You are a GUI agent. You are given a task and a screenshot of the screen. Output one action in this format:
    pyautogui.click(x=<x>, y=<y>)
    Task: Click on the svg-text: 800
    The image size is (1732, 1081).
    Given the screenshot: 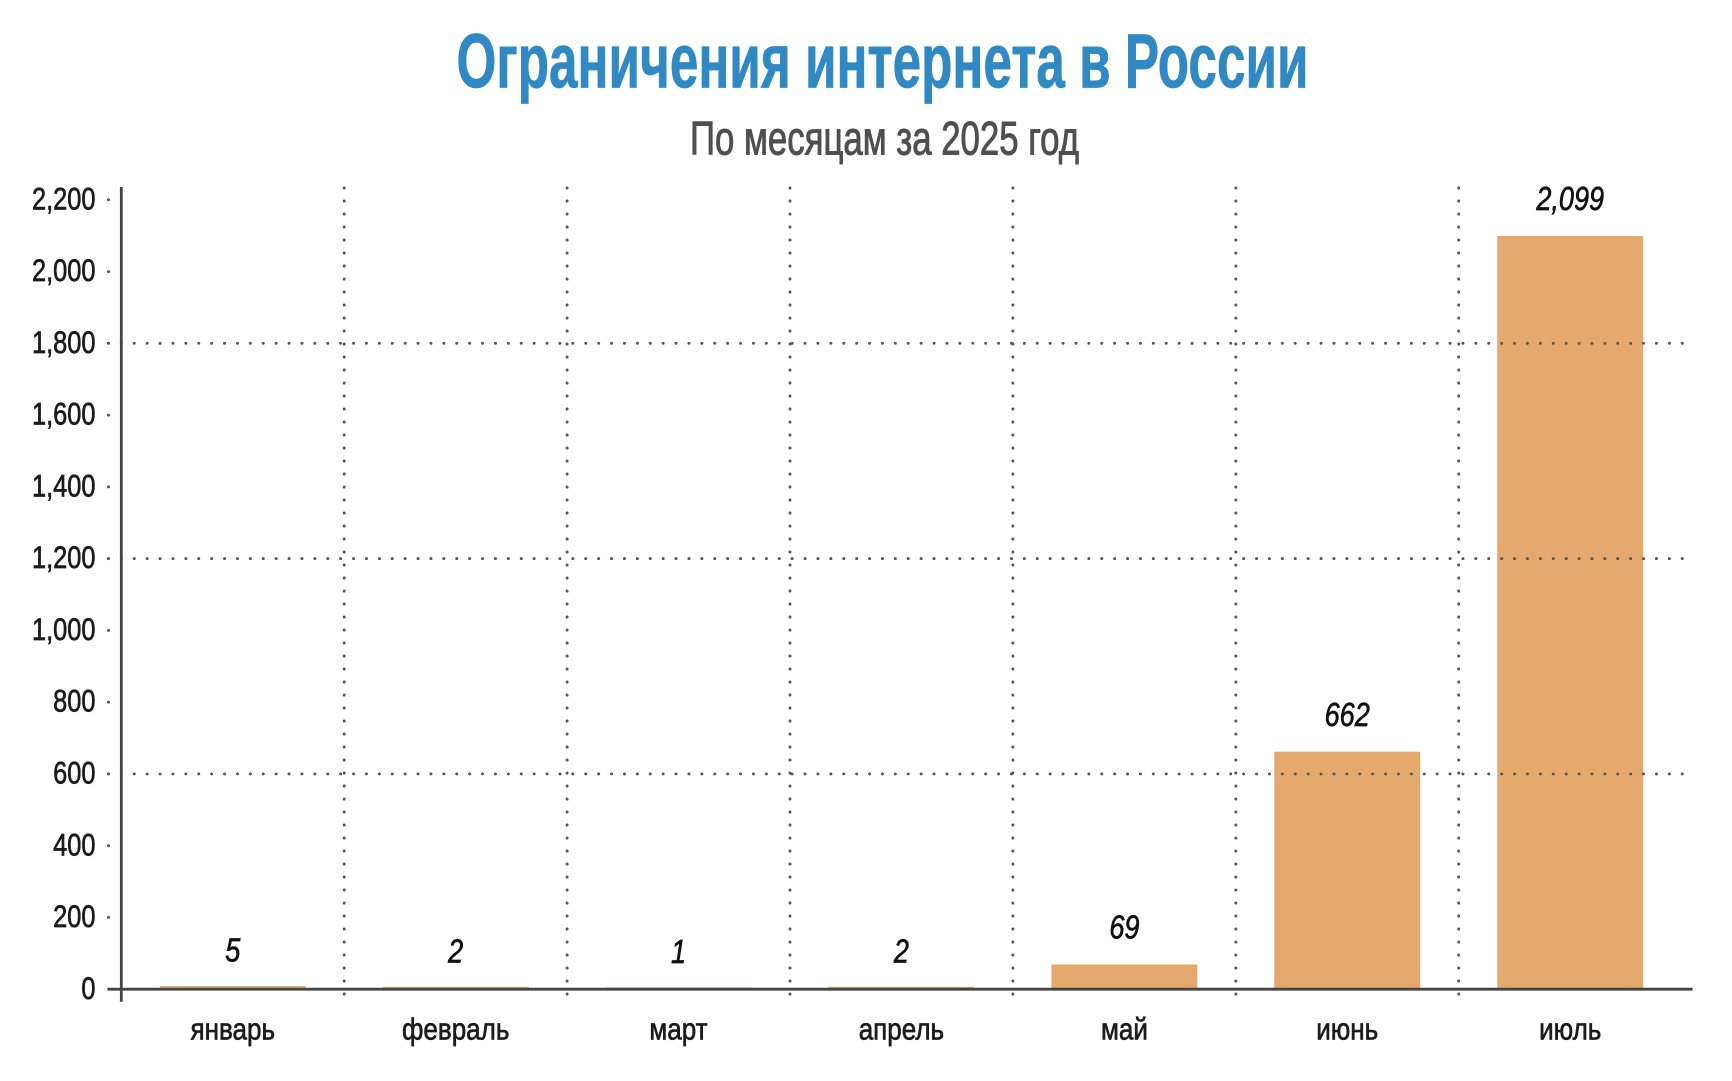 What is the action you would take?
    pyautogui.click(x=74, y=701)
    